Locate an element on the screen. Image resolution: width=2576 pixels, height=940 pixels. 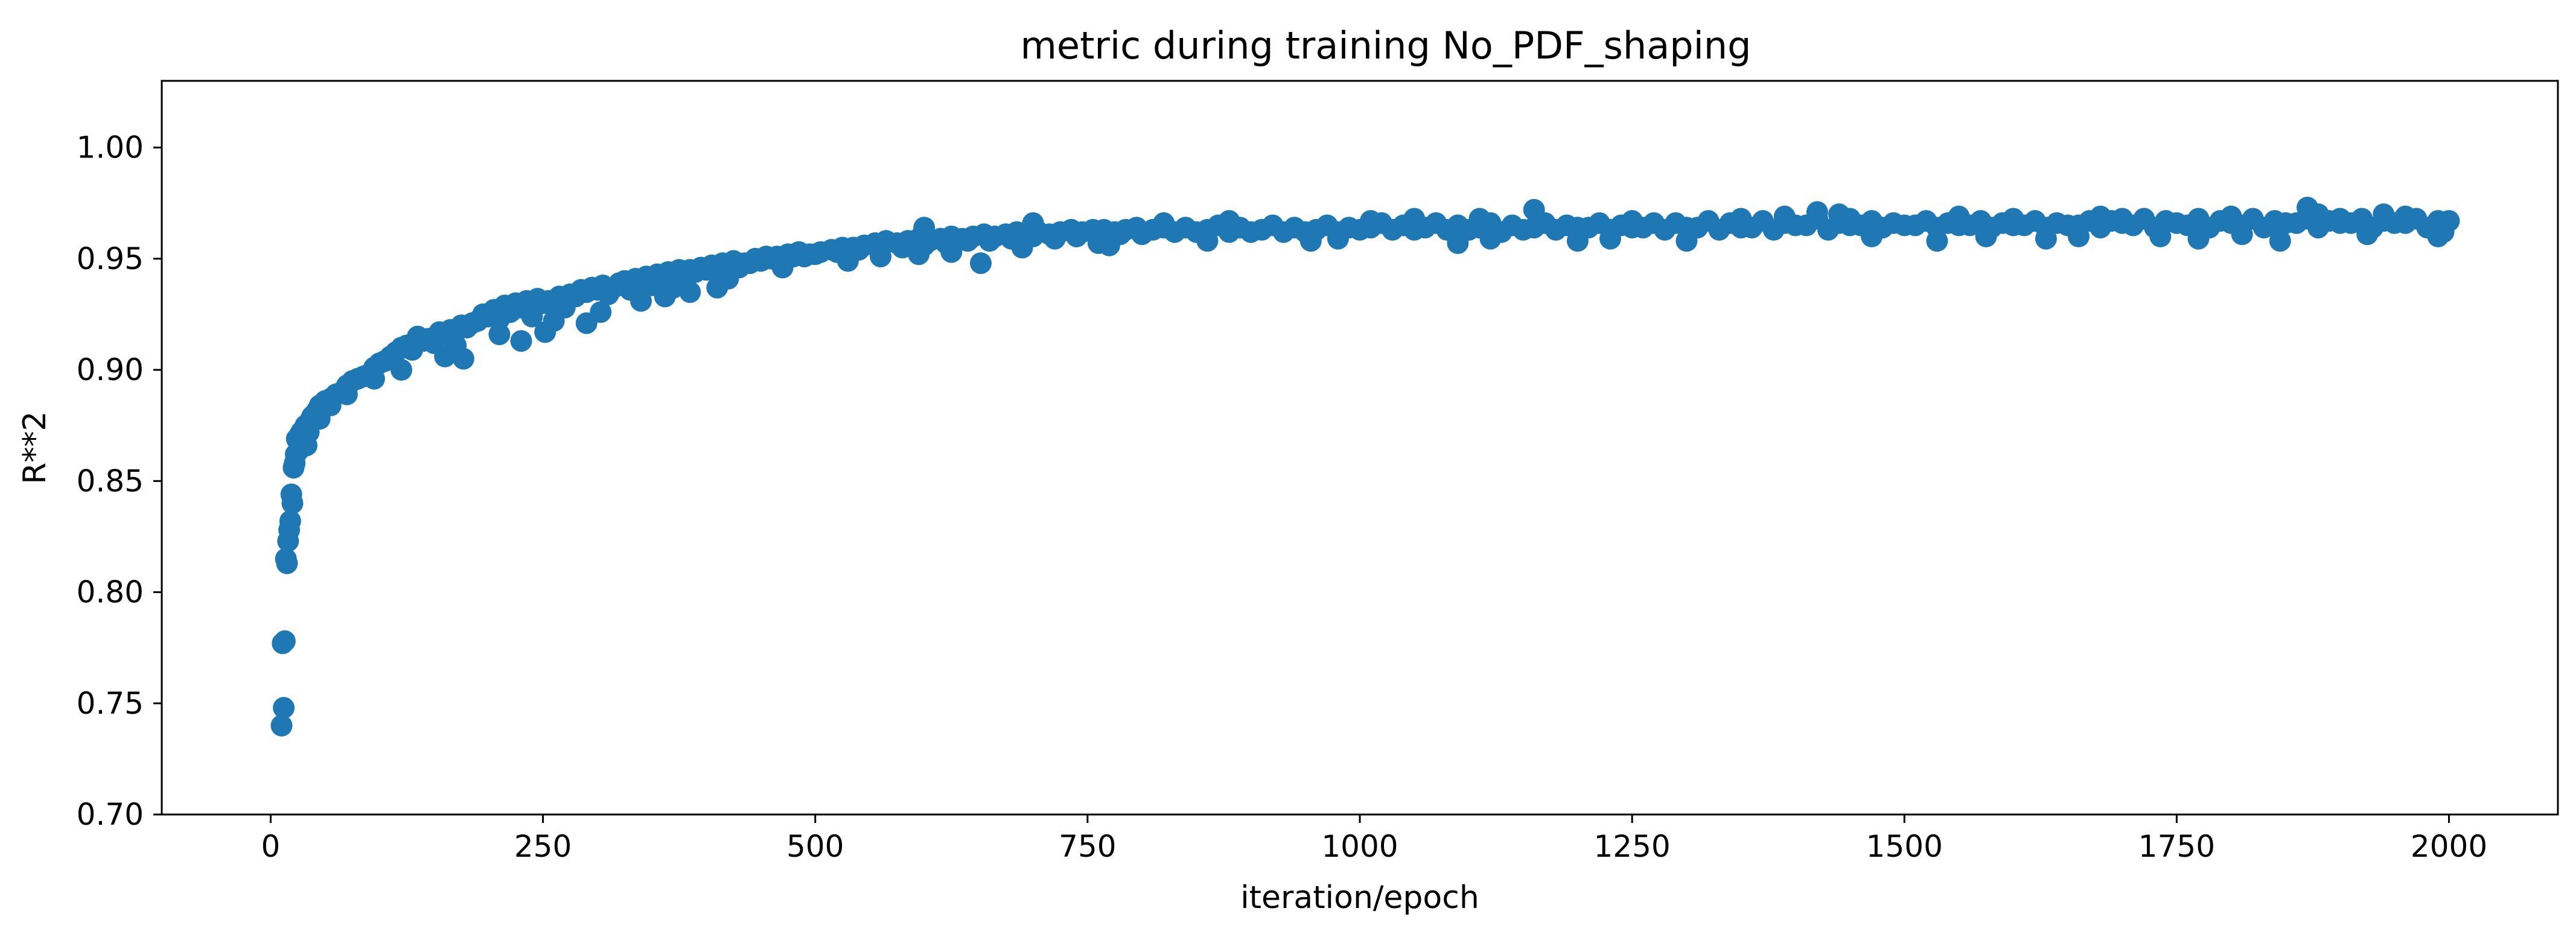
chart-title: metric during training No_PDF_shaping is located at coordinates (1386, 46).